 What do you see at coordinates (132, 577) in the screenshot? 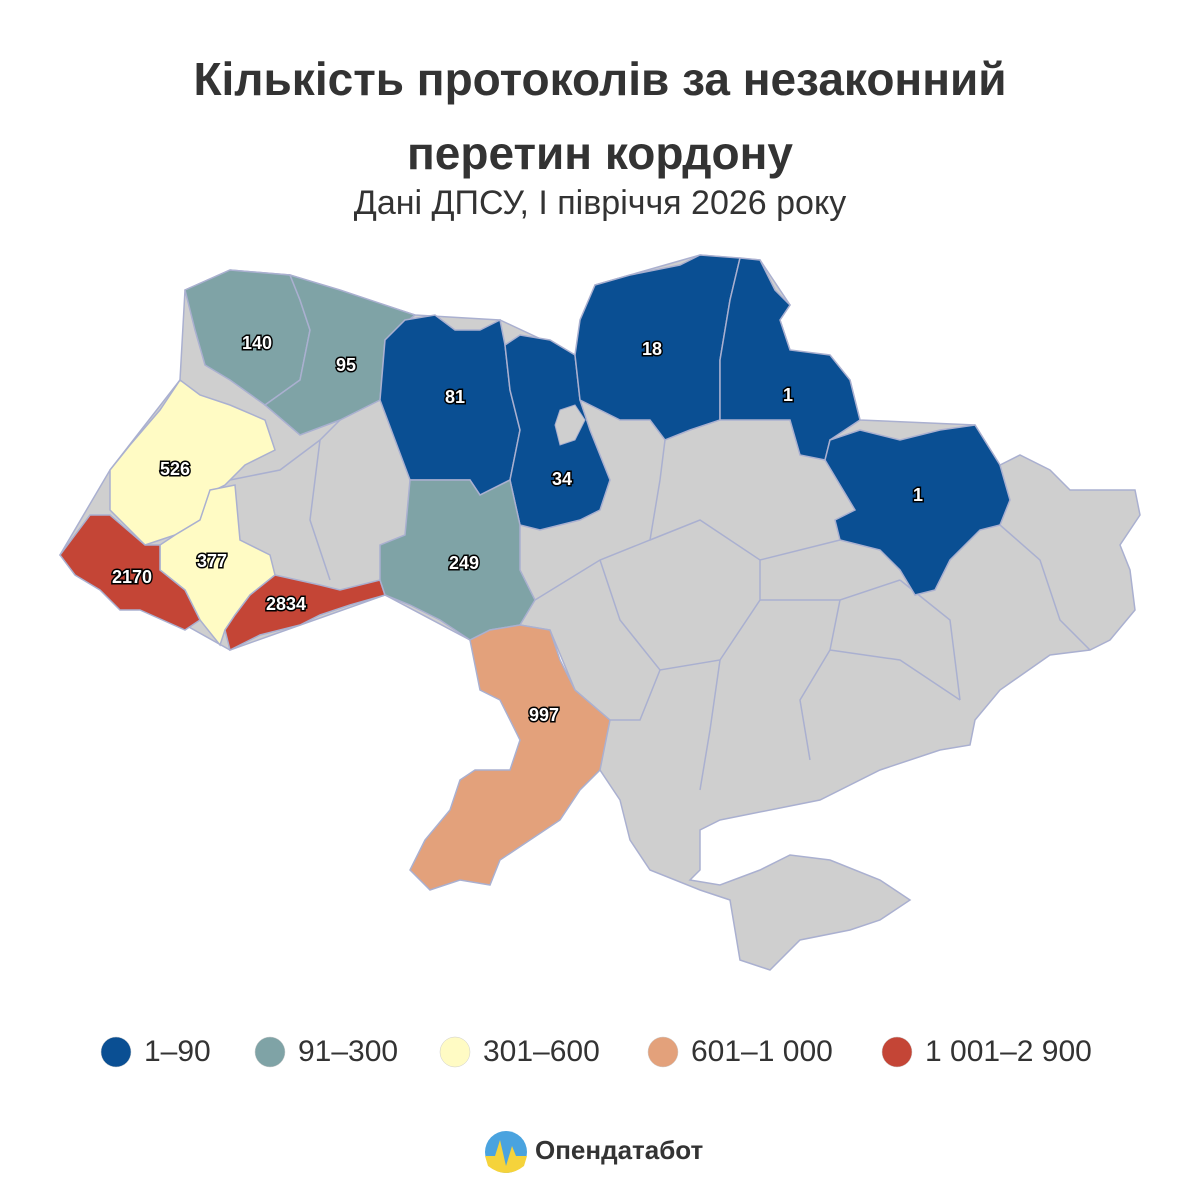
I see `region-value: 2170` at bounding box center [132, 577].